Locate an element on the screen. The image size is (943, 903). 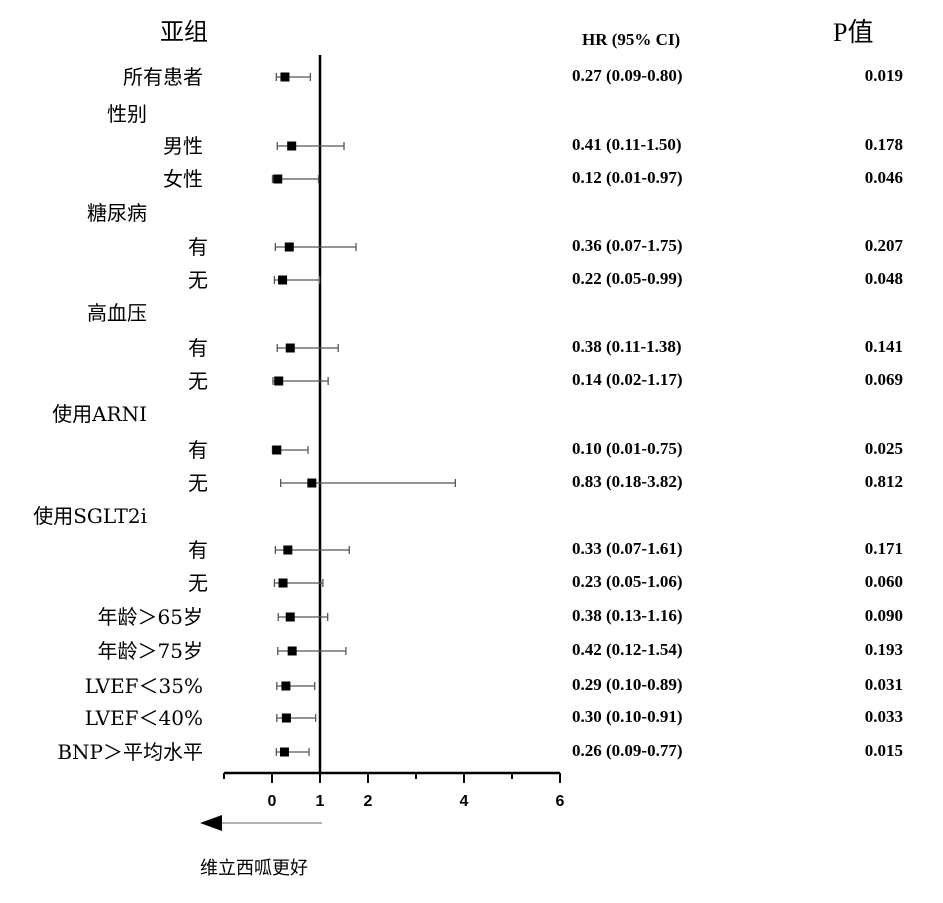
forest-row: LVEF＜35% 0.29 (0.10-0.89) 0.031 is located at coordinates (494, 686).